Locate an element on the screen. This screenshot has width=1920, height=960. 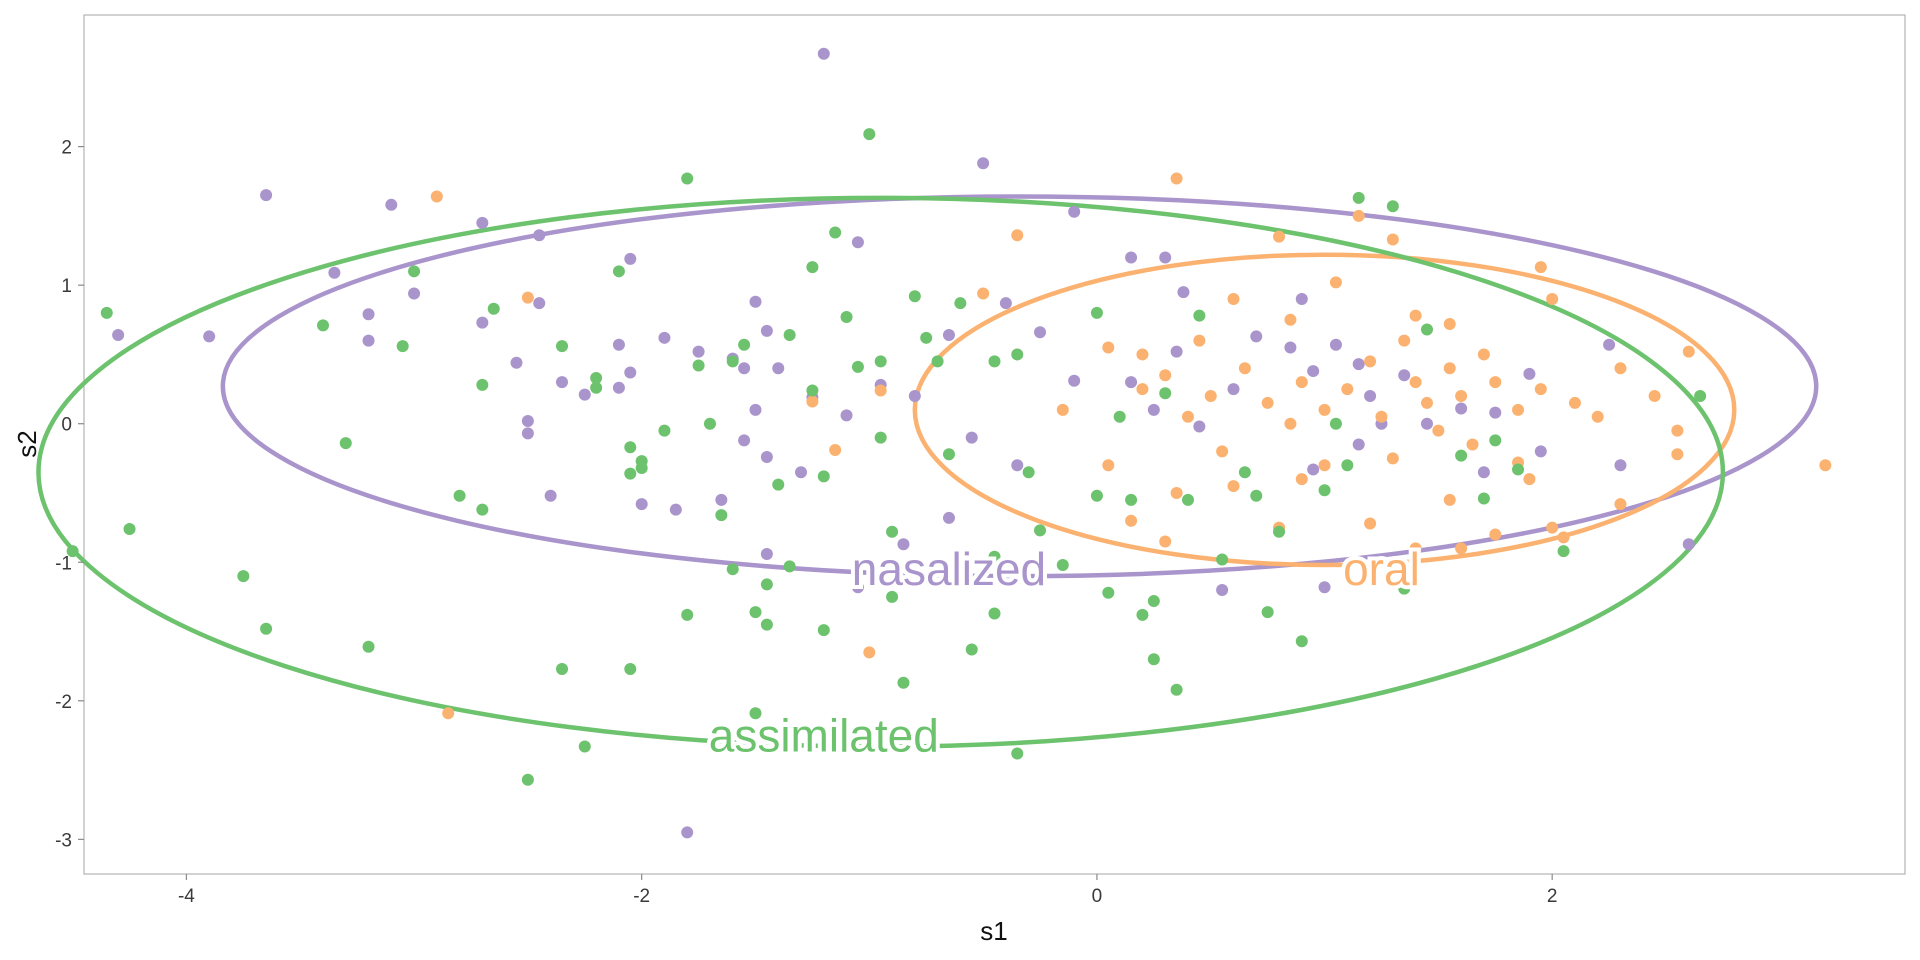
assimilated-ellipse-label: assimilated is located at coordinates (824, 735).